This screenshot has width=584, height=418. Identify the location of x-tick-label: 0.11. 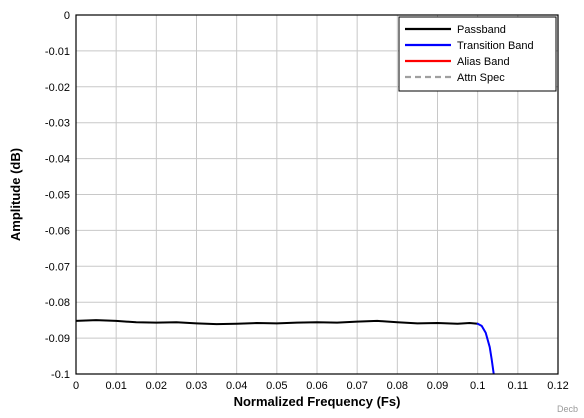
(518, 386).